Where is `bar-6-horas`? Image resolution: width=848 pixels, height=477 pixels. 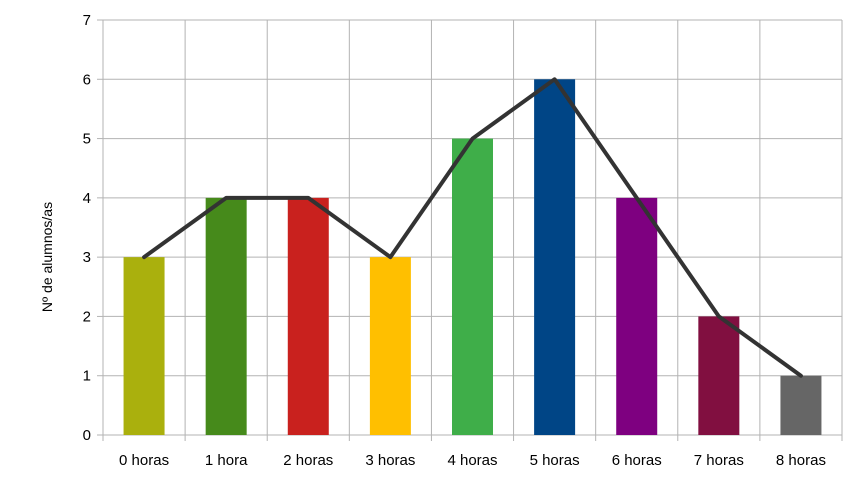 bar-6-horas is located at coordinates (637, 316).